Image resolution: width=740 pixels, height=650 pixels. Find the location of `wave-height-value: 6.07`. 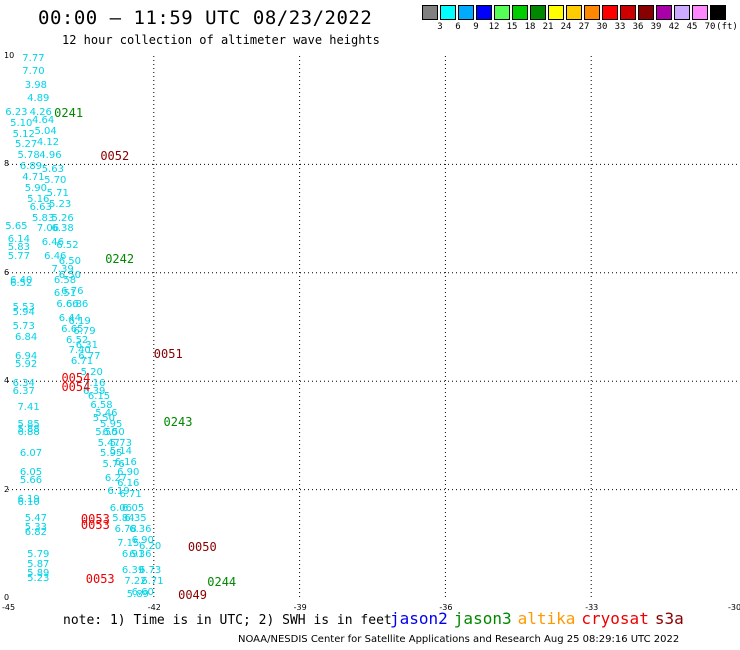

wave-height-value: 6.07 is located at coordinates (31, 454).